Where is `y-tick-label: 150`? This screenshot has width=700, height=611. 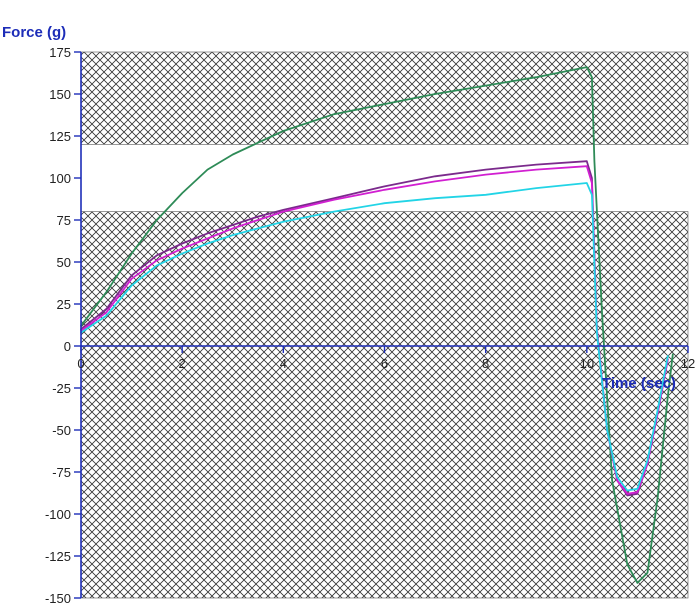 y-tick-label: 150 is located at coordinates (60, 94).